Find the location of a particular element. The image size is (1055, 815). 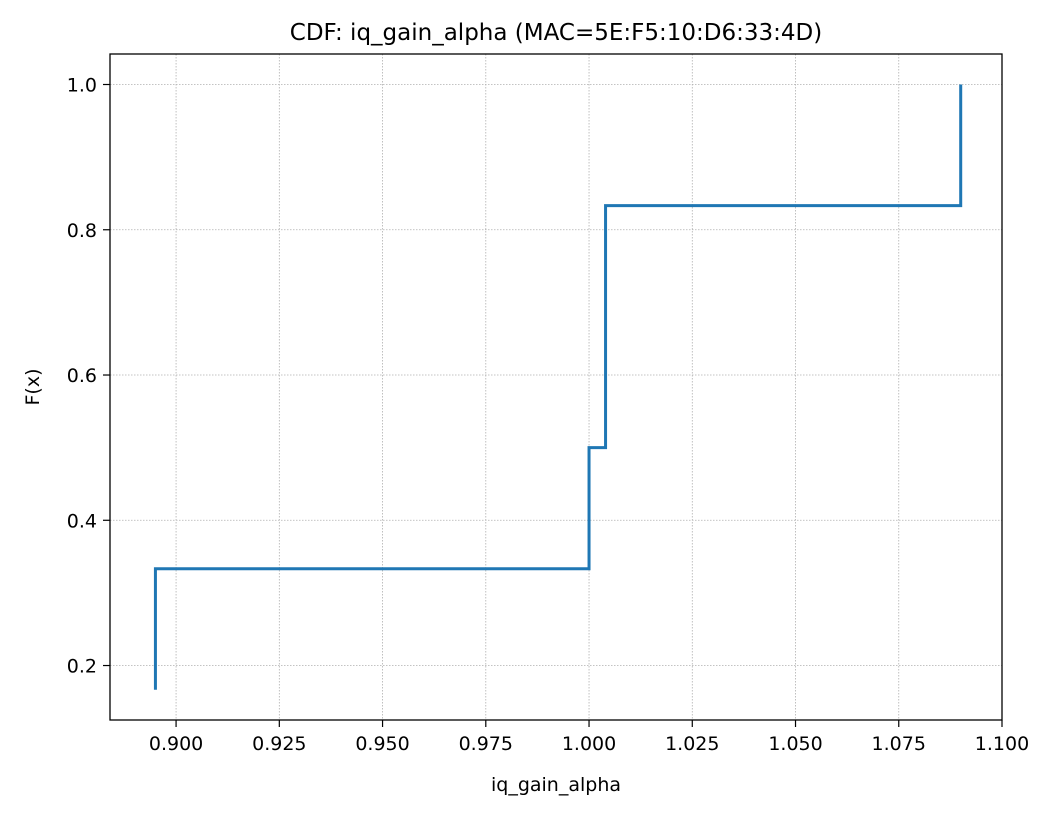

x-tick-label: 0.975 is located at coordinates (486, 744).